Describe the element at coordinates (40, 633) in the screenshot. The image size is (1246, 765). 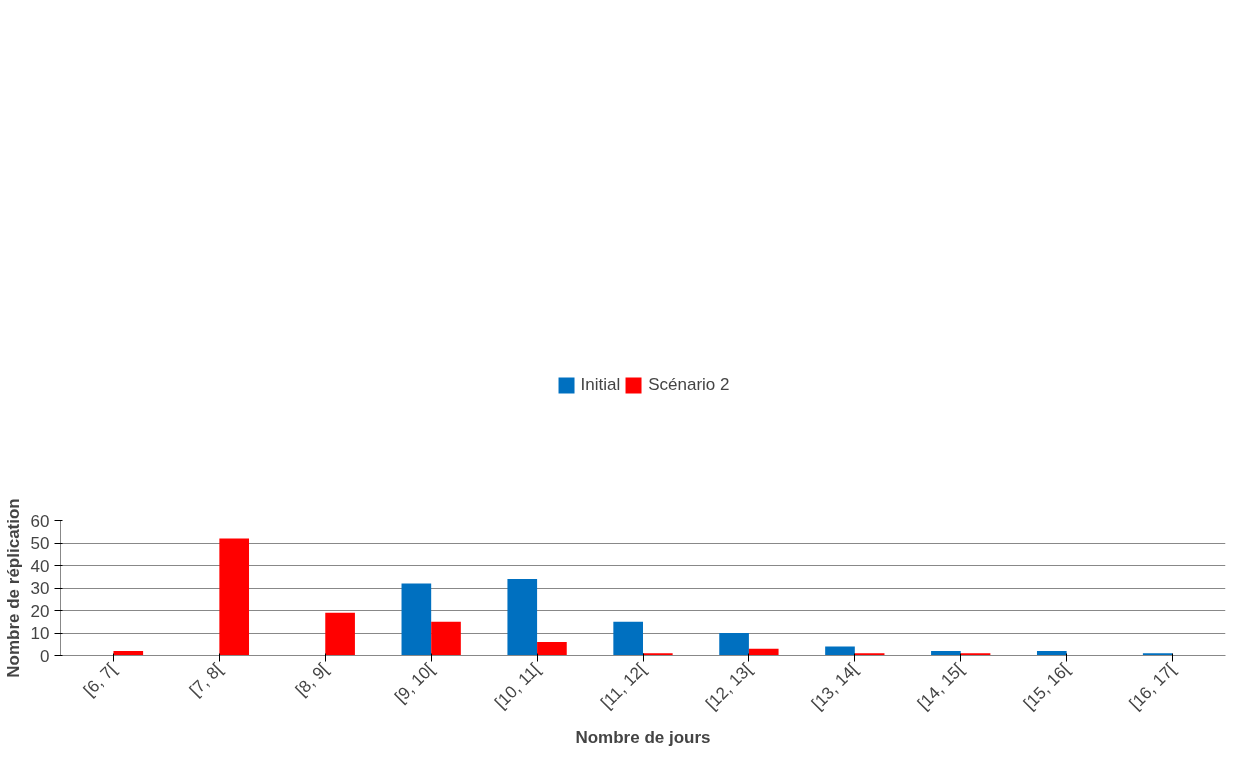
I see `y-tick-label: 10` at that location.